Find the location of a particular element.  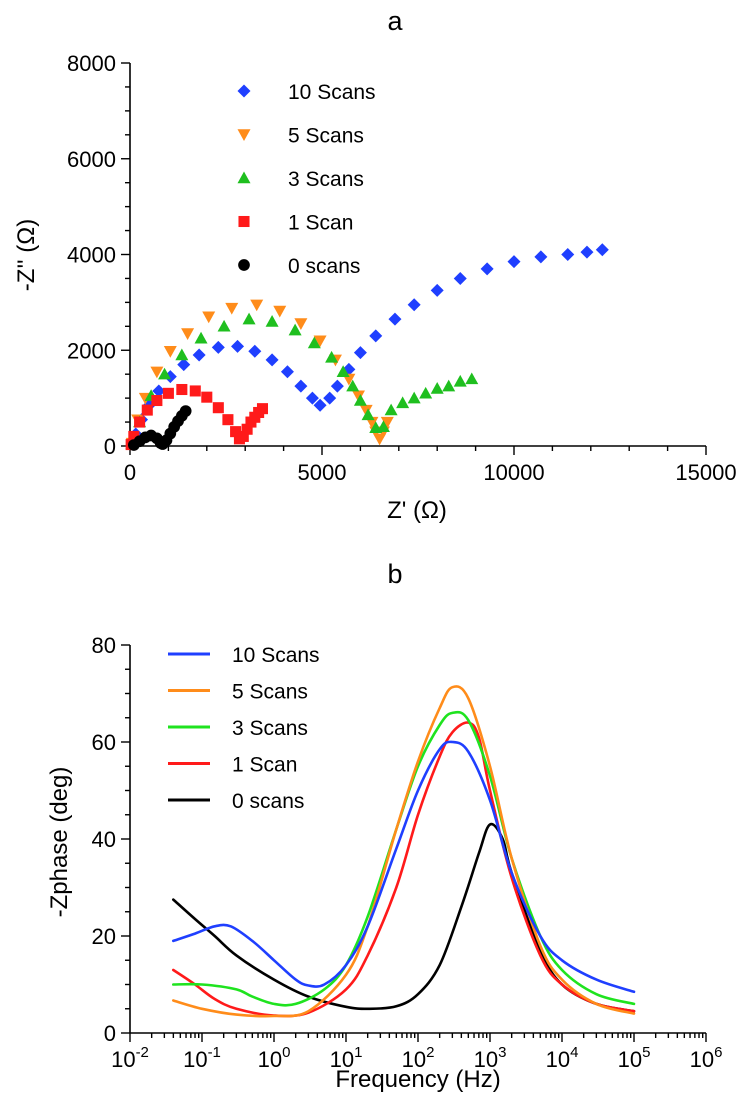

panel-a-label: a is located at coordinates (395, 21).